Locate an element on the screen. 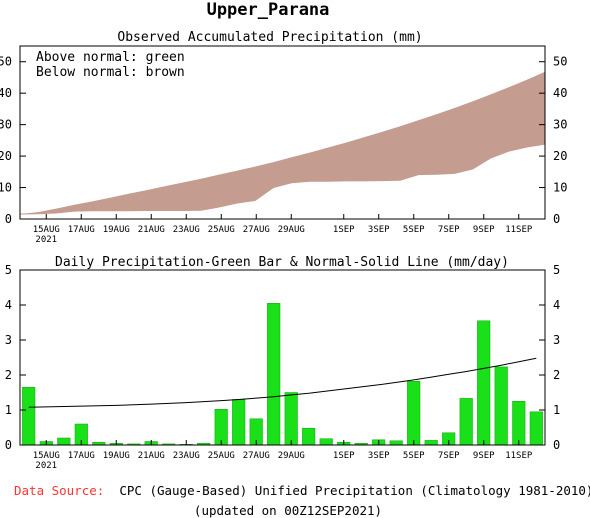 The width and height of the screenshot is (590, 518). y-tick-label-left: 1 is located at coordinates (8, 410).